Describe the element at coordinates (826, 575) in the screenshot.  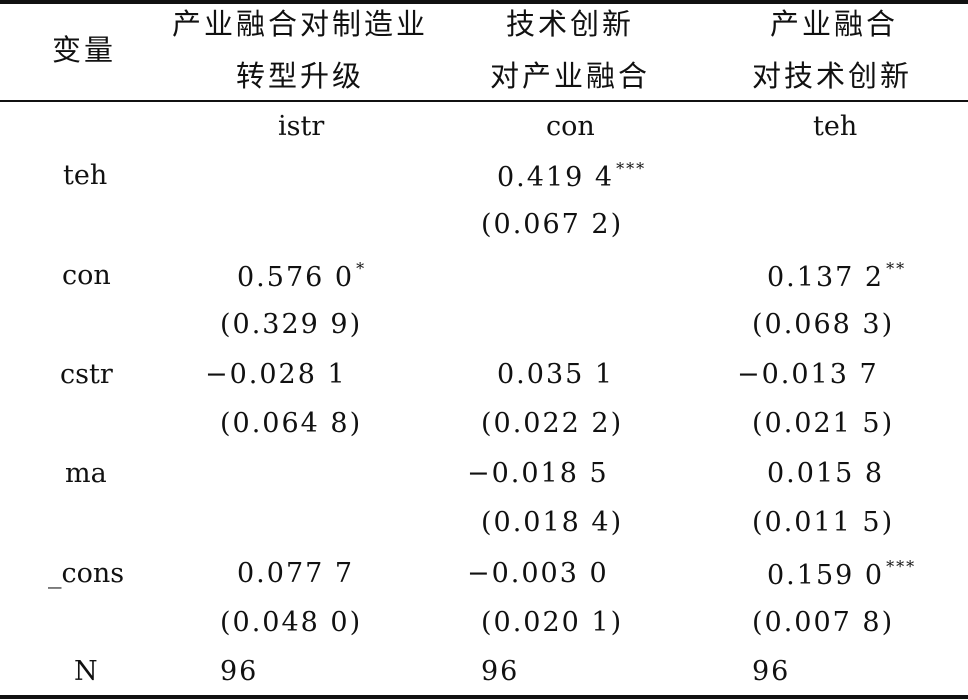
I see `coef-value: 0.159 0` at that location.